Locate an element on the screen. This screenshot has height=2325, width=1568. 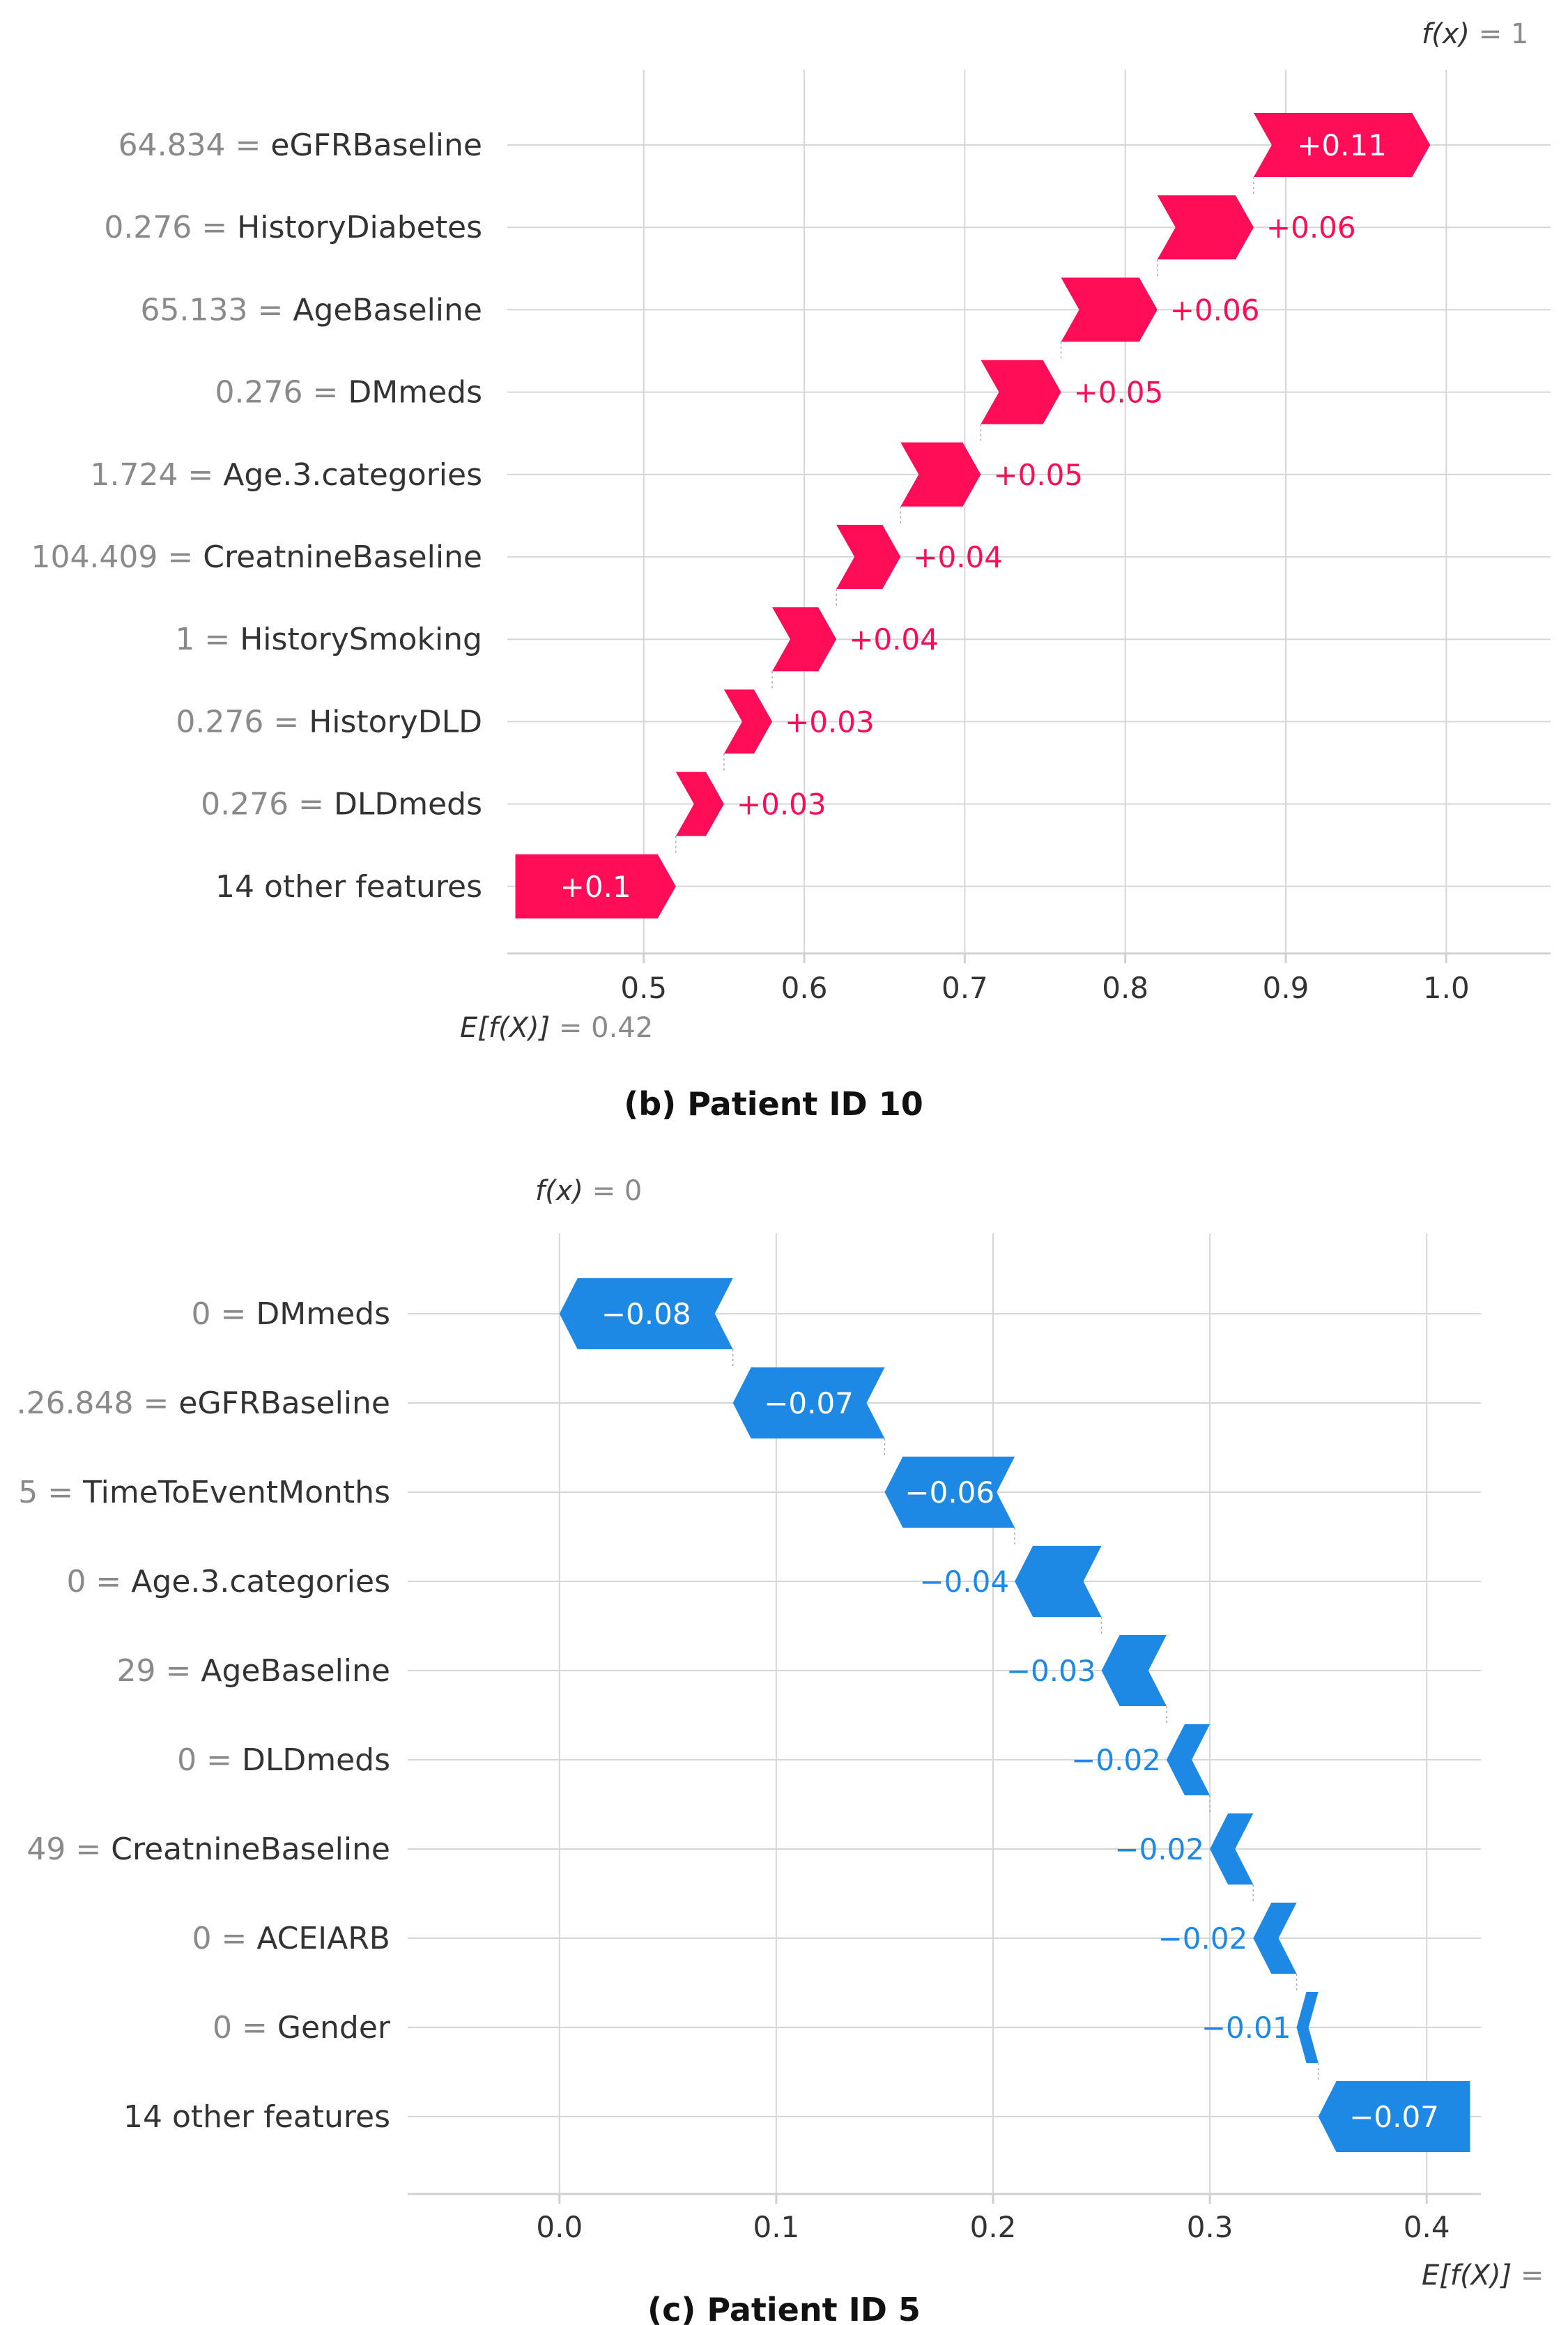
feature-label: 0 = DMmeds is located at coordinates (291, 1314).